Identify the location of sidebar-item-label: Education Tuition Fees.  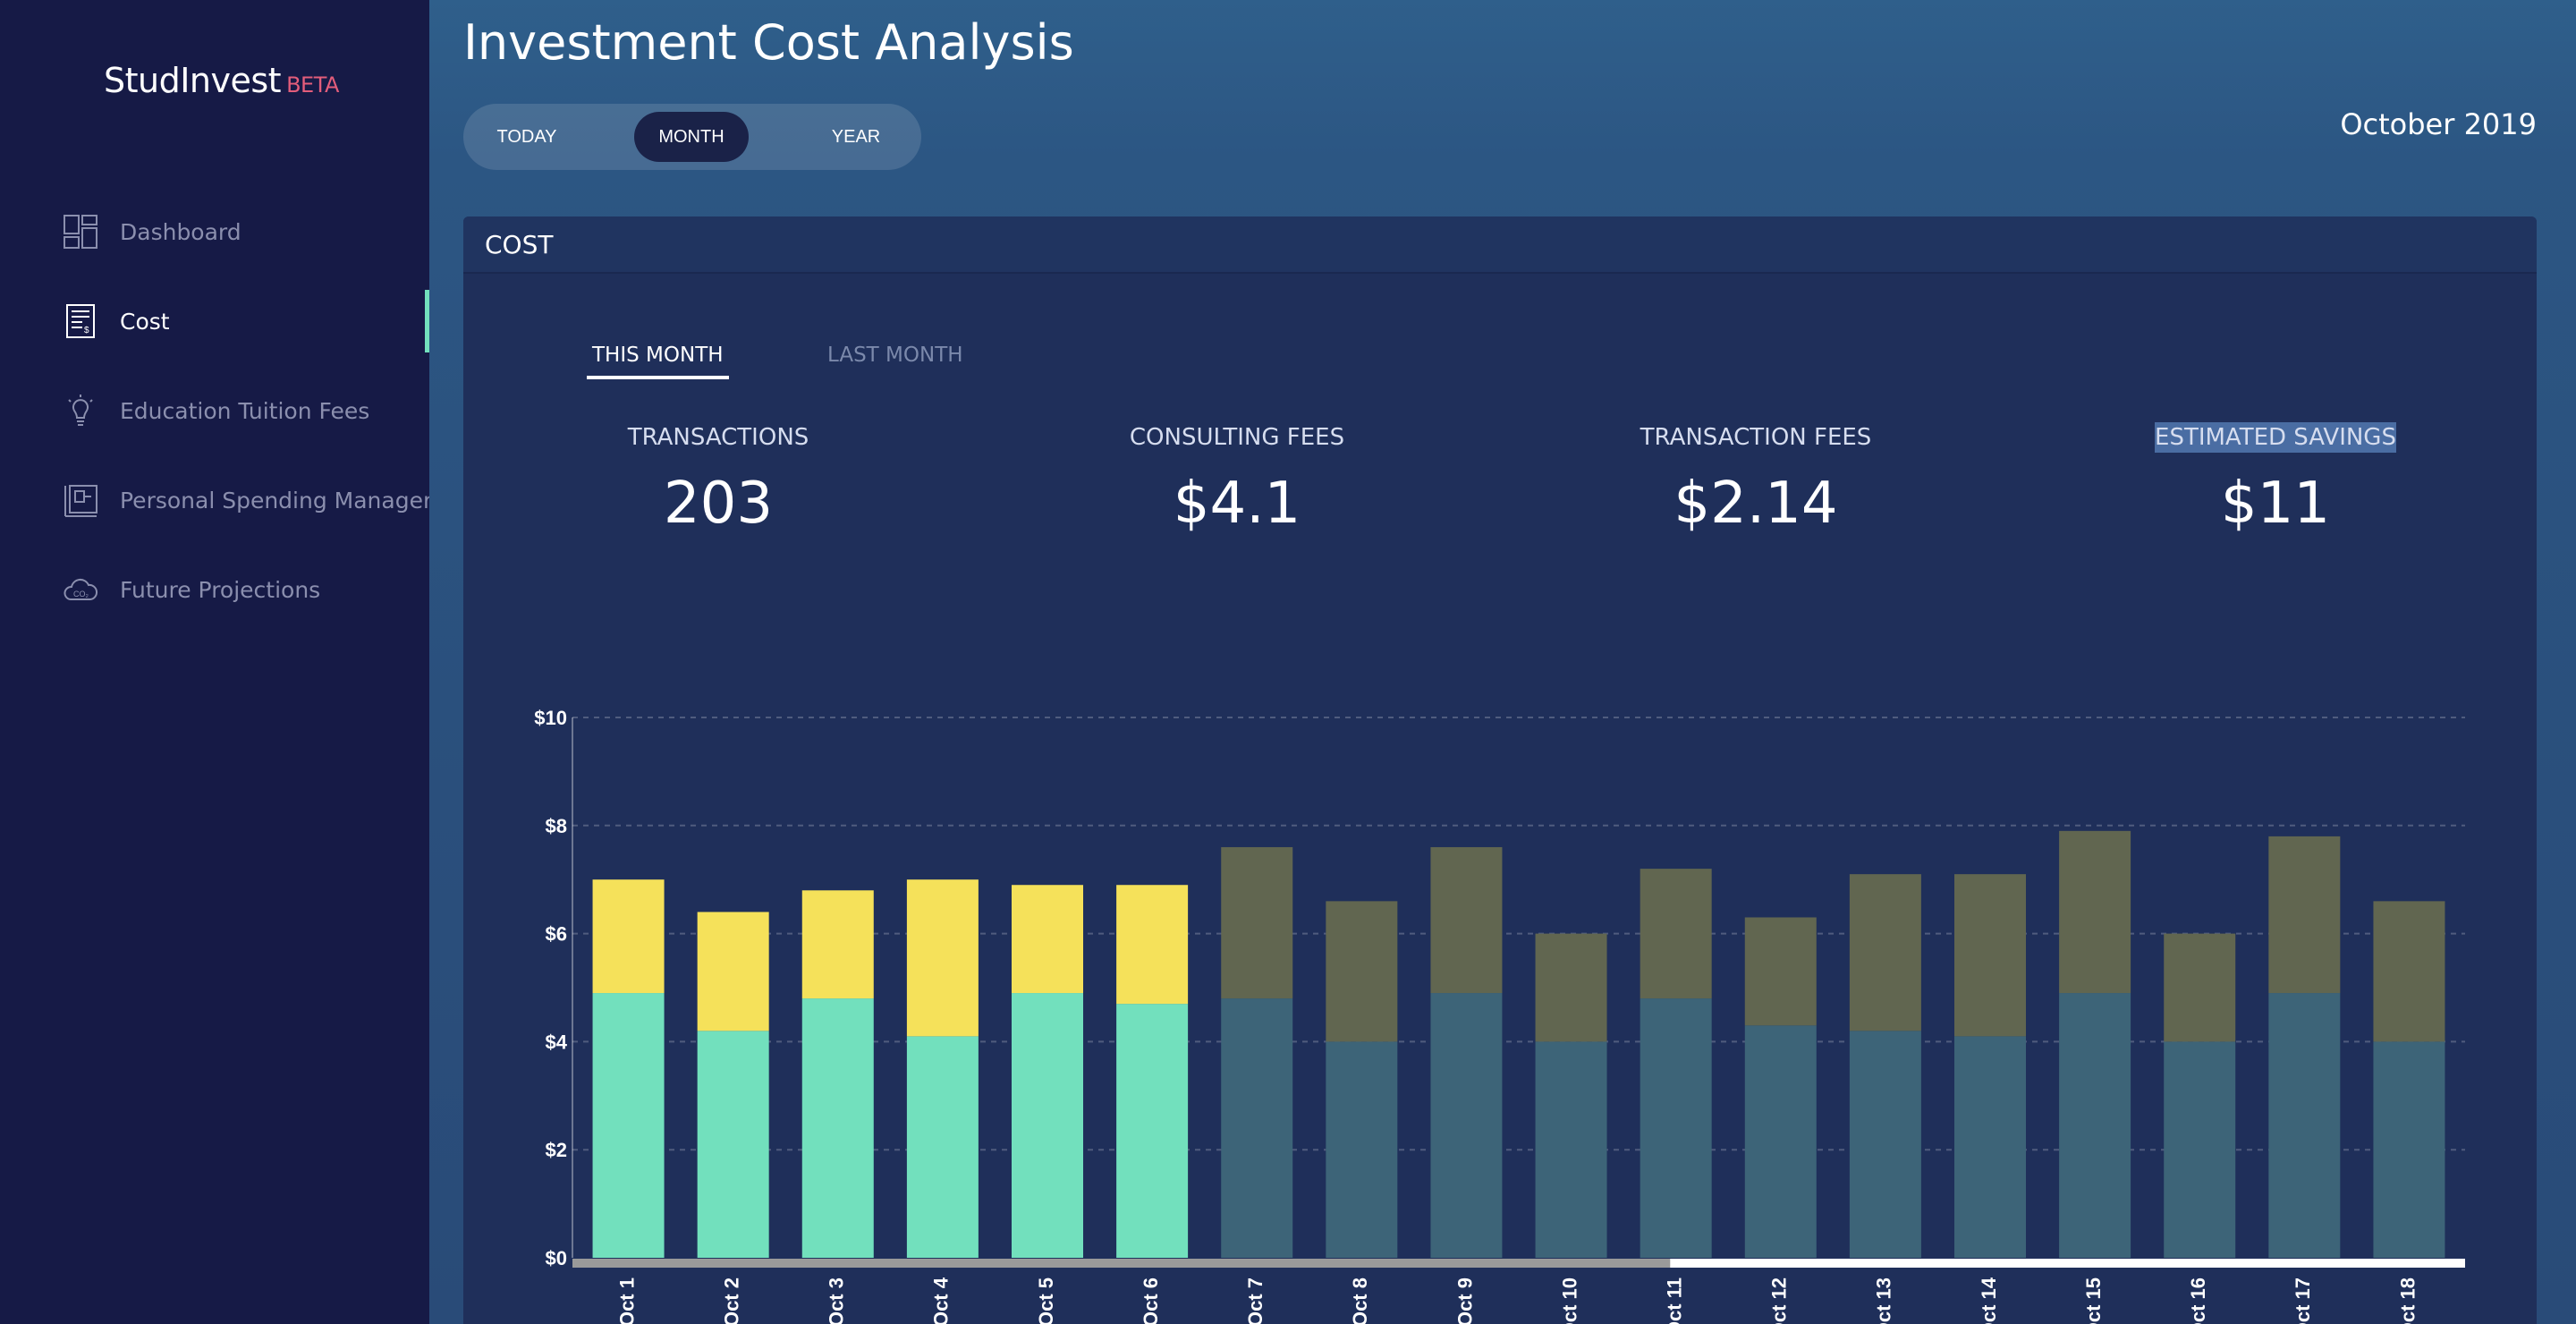
(245, 410).